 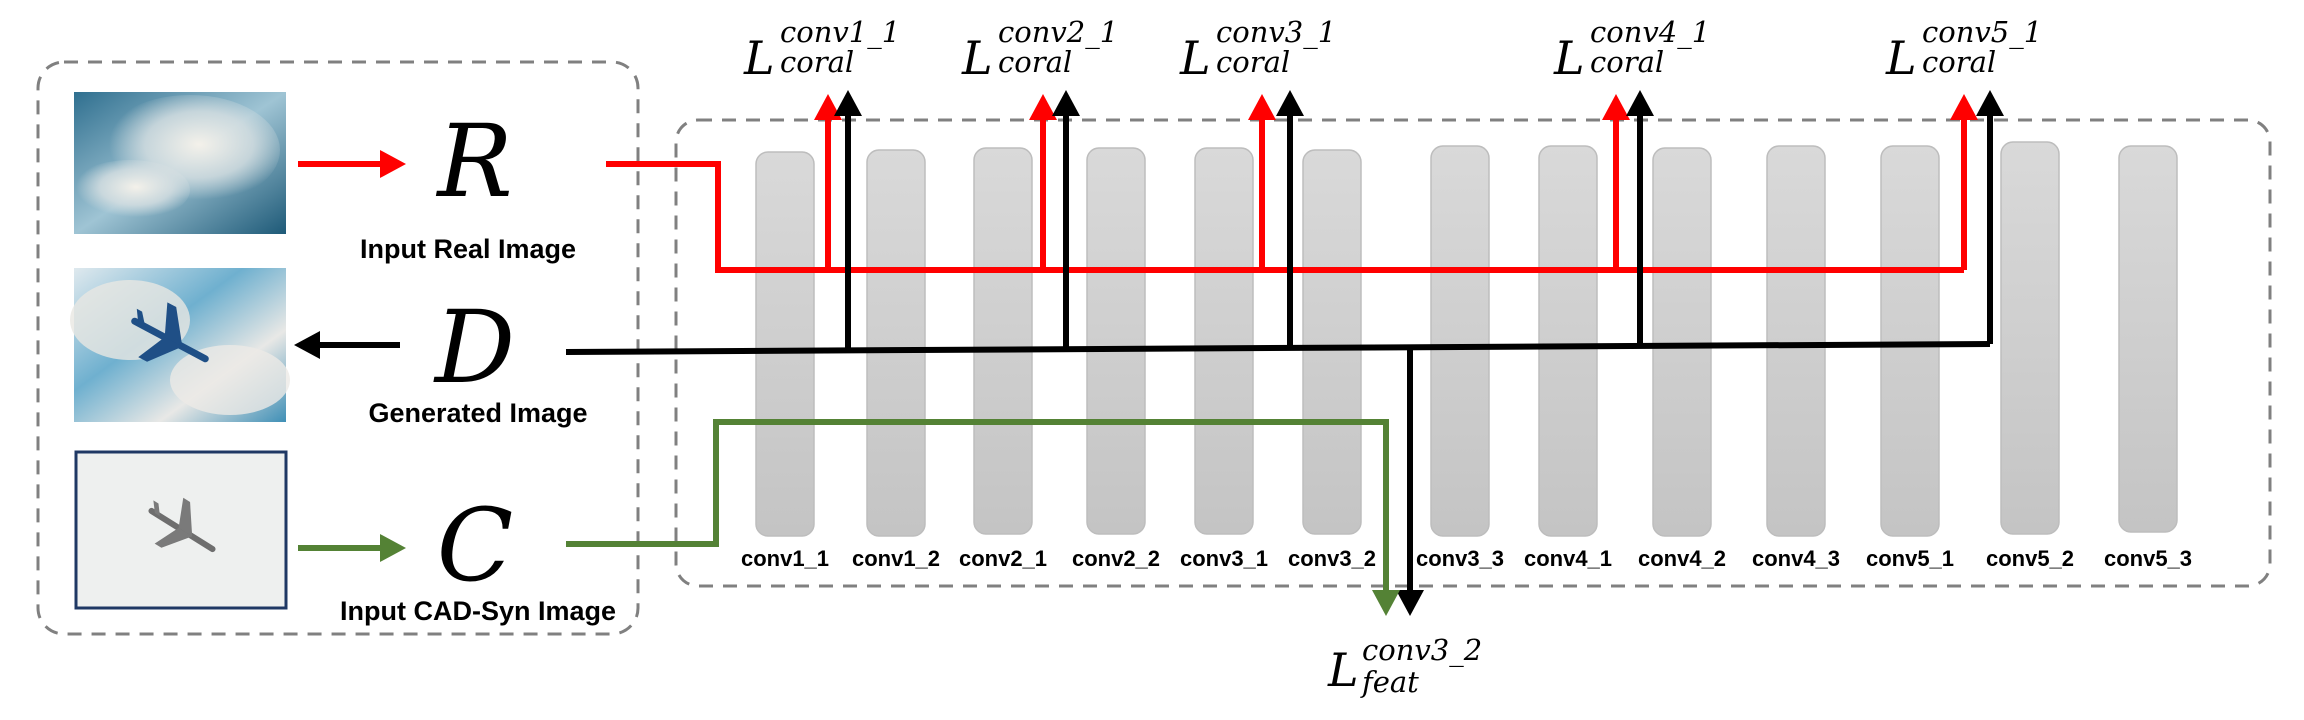 What do you see at coordinates (352, 164) in the screenshot?
I see `real-input-arrow` at bounding box center [352, 164].